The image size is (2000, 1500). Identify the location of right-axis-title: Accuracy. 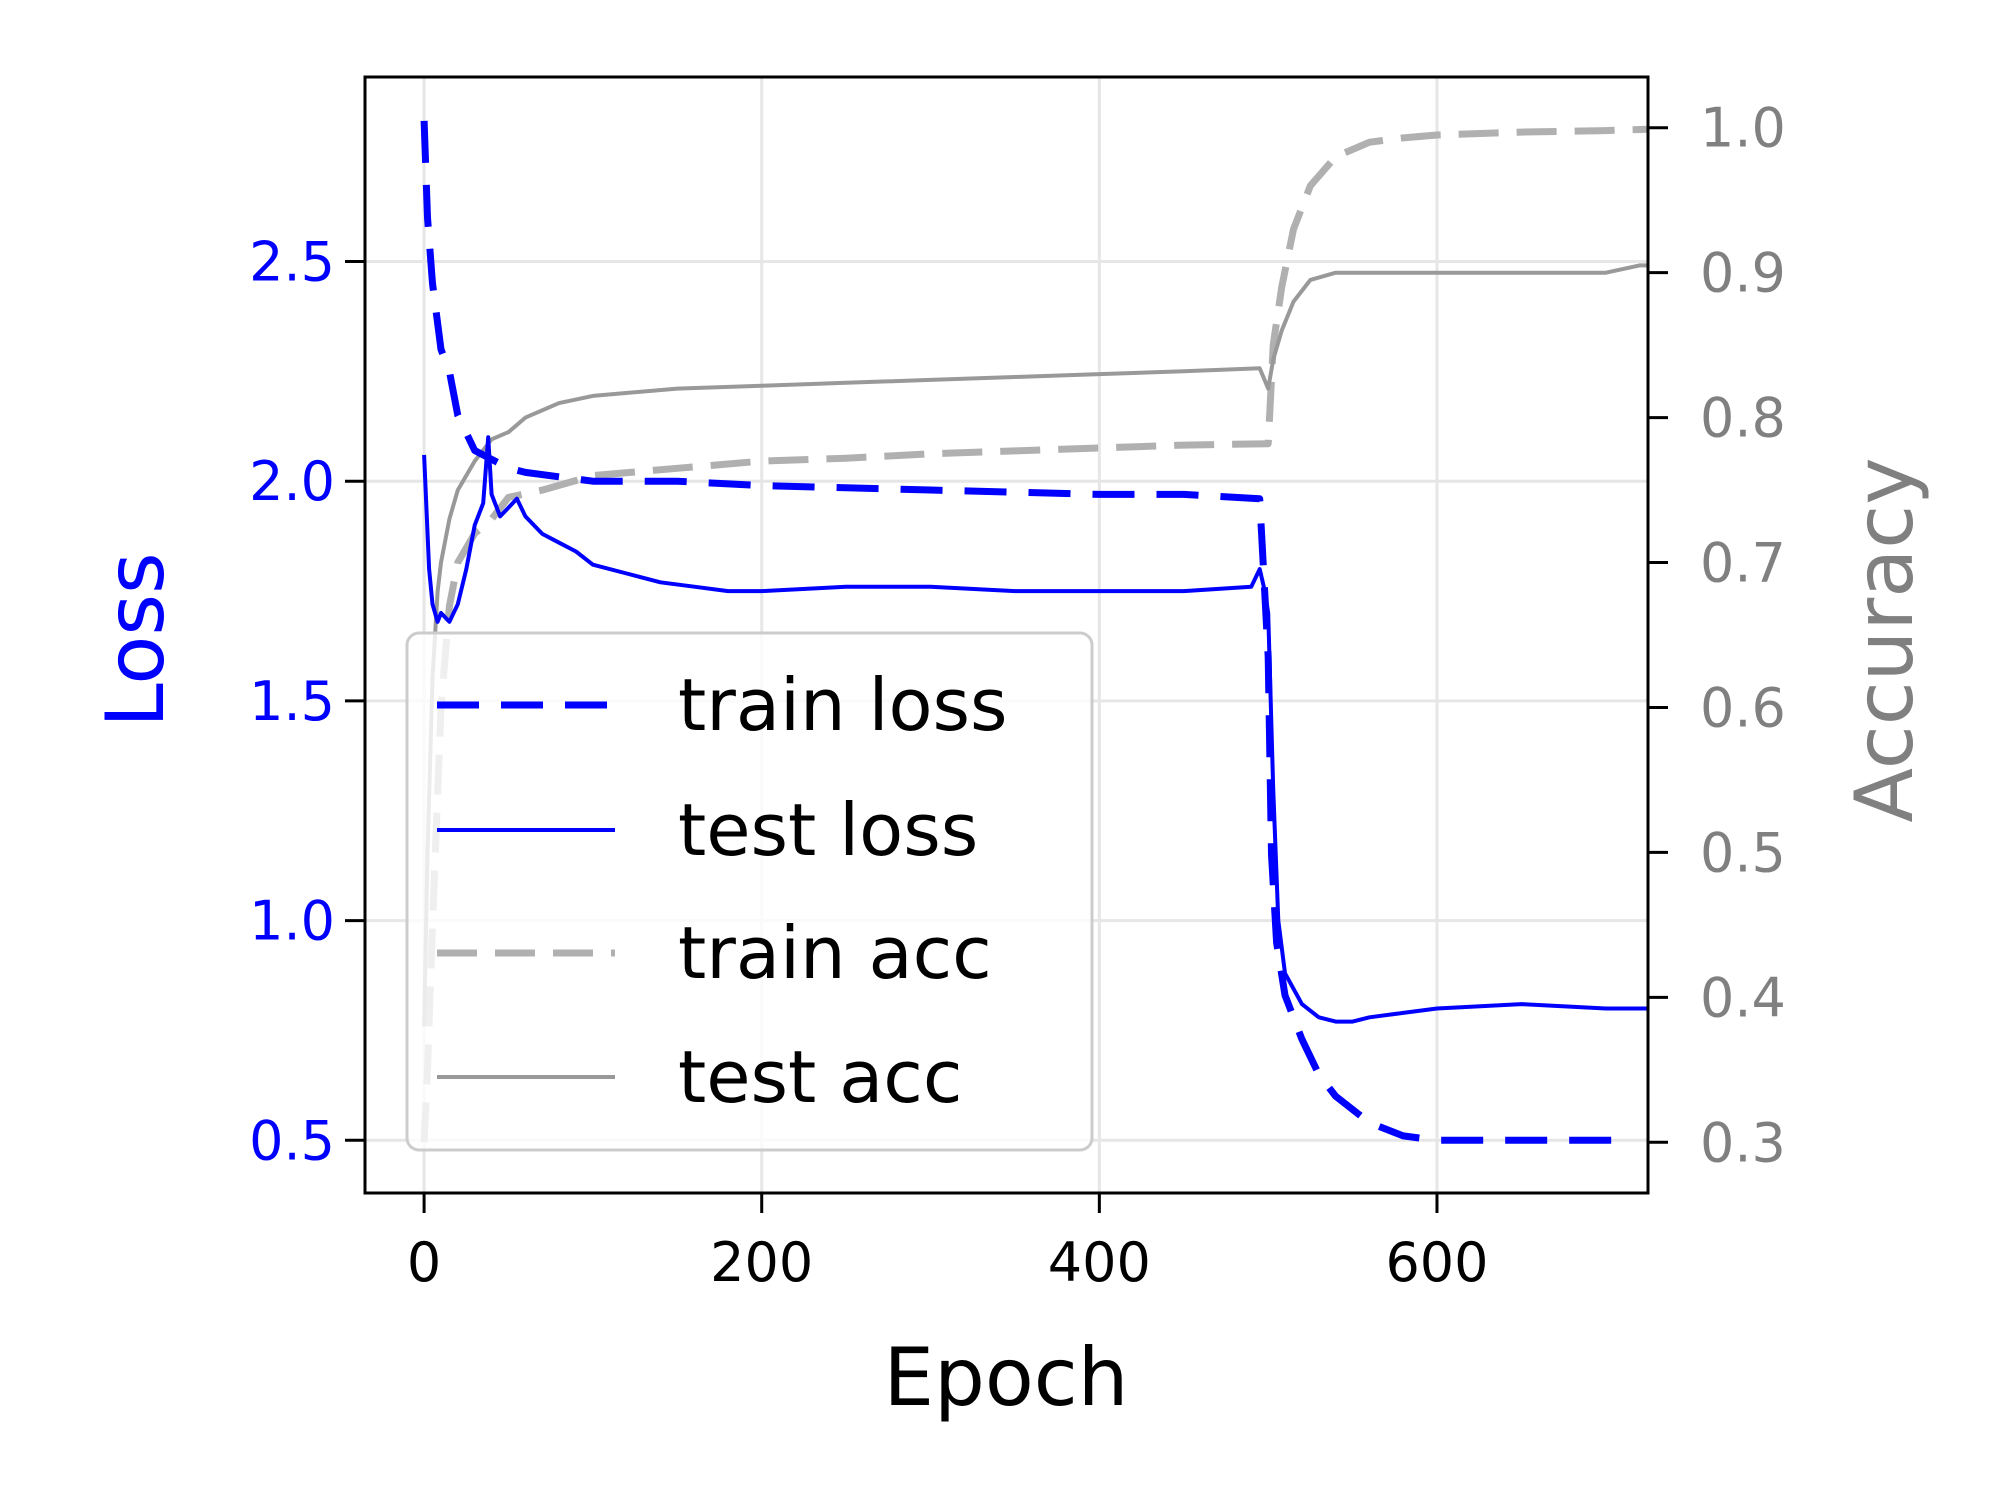
(1884, 639).